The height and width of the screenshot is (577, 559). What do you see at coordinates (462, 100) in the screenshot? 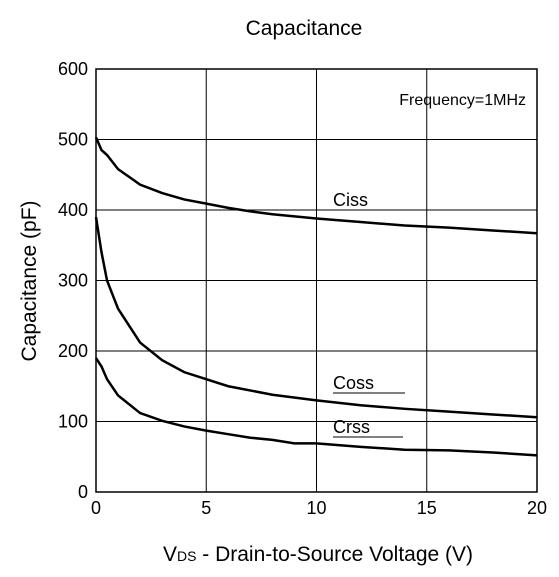
I see `annotation: Frequency=1MHz` at bounding box center [462, 100].